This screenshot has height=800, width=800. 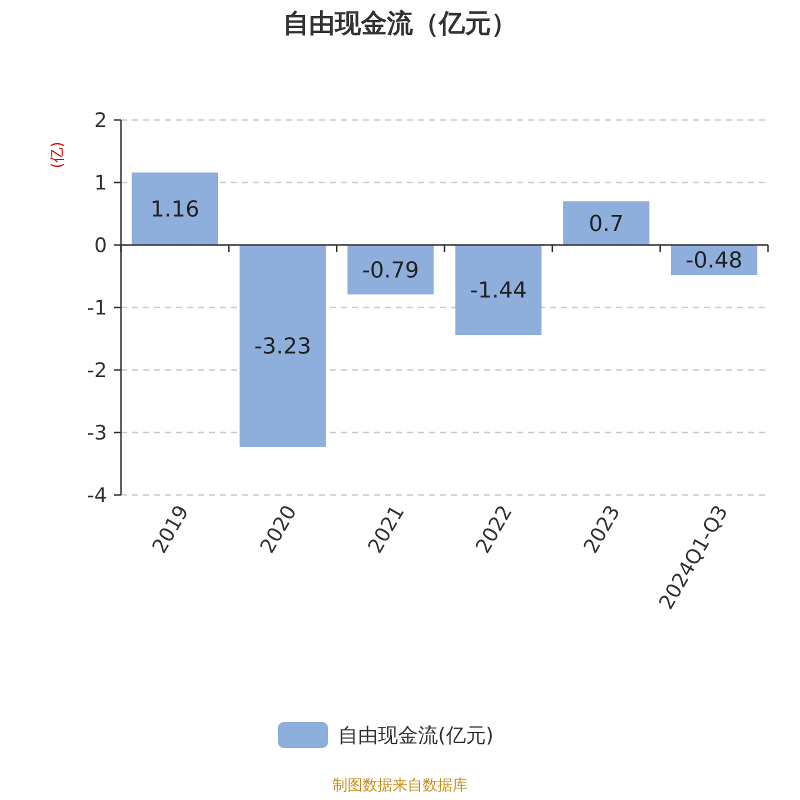 I want to click on data-label: -0.79, so click(x=391, y=271).